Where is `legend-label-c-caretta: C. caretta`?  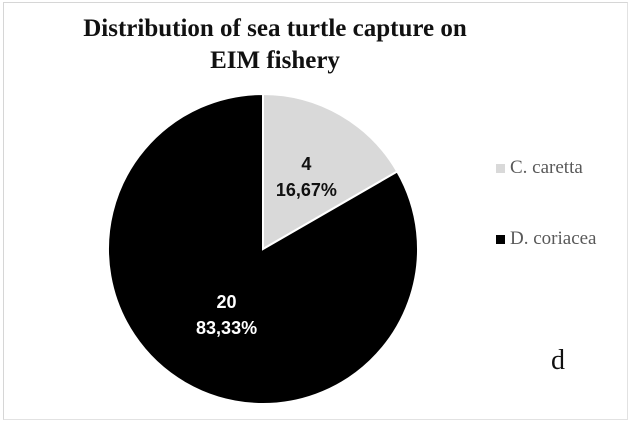
legend-label-c-caretta: C. caretta is located at coordinates (546, 168).